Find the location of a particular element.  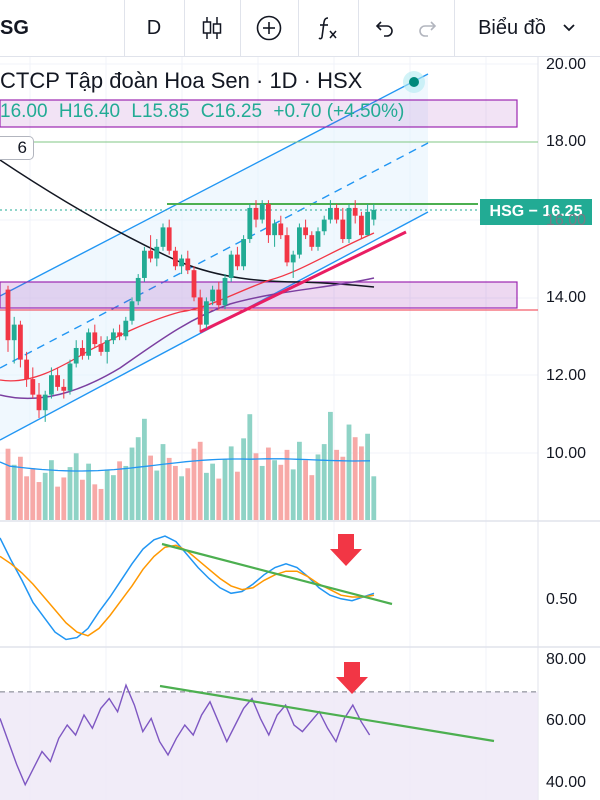

channel-handle is located at coordinates (414, 82).